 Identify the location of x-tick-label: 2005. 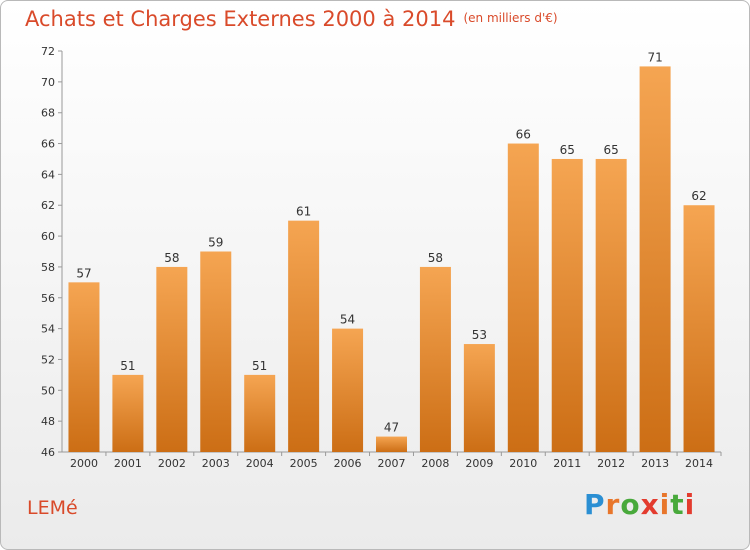
(304, 463).